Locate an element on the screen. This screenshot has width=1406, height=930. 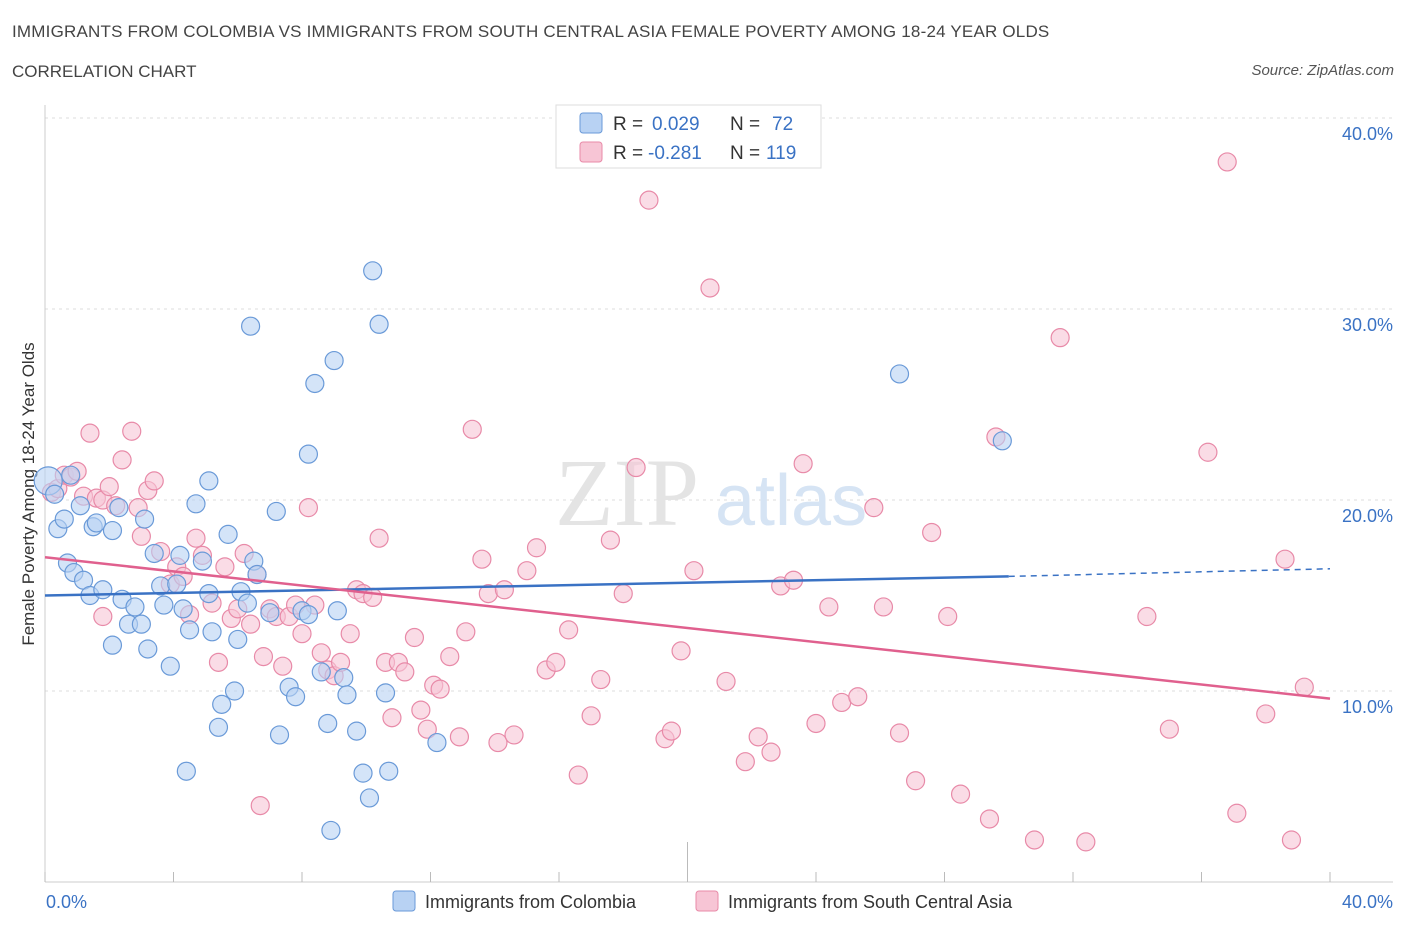
y-tick-label: 10.0% is located at coordinates (1367, 707).